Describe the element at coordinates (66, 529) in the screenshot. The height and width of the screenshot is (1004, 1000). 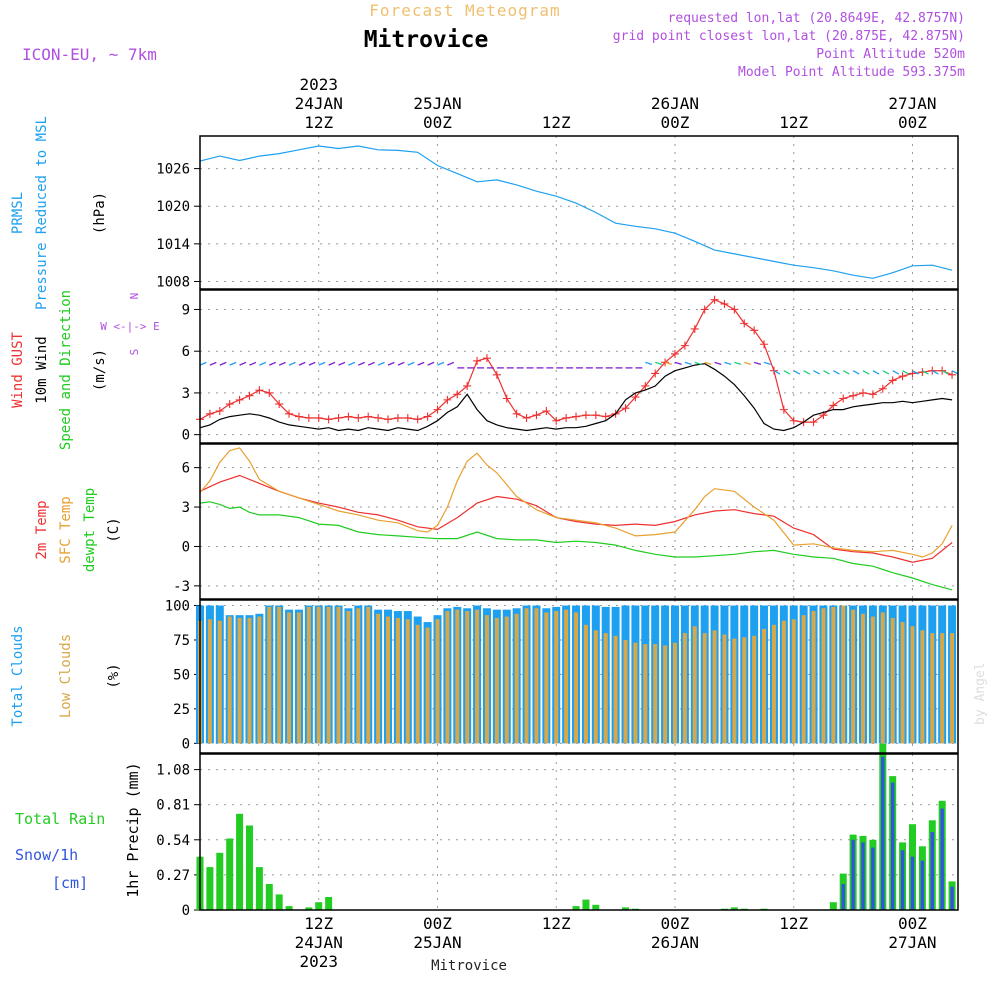
I see `sfctemp-label: SFC Temp` at that location.